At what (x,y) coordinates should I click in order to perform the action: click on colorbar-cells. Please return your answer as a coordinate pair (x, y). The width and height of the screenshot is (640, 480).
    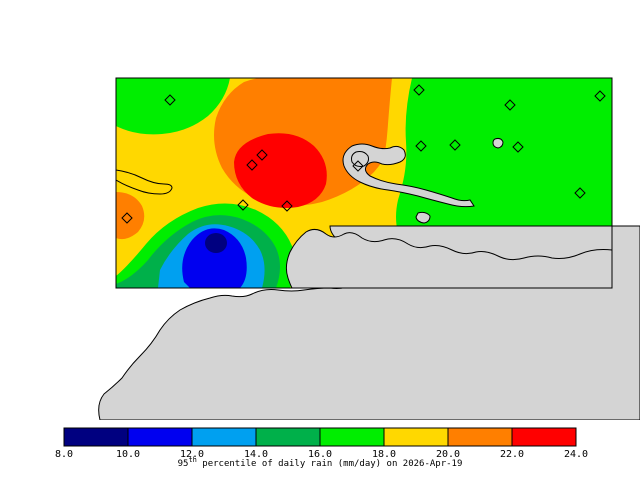
    Looking at the image, I should click on (320, 437).